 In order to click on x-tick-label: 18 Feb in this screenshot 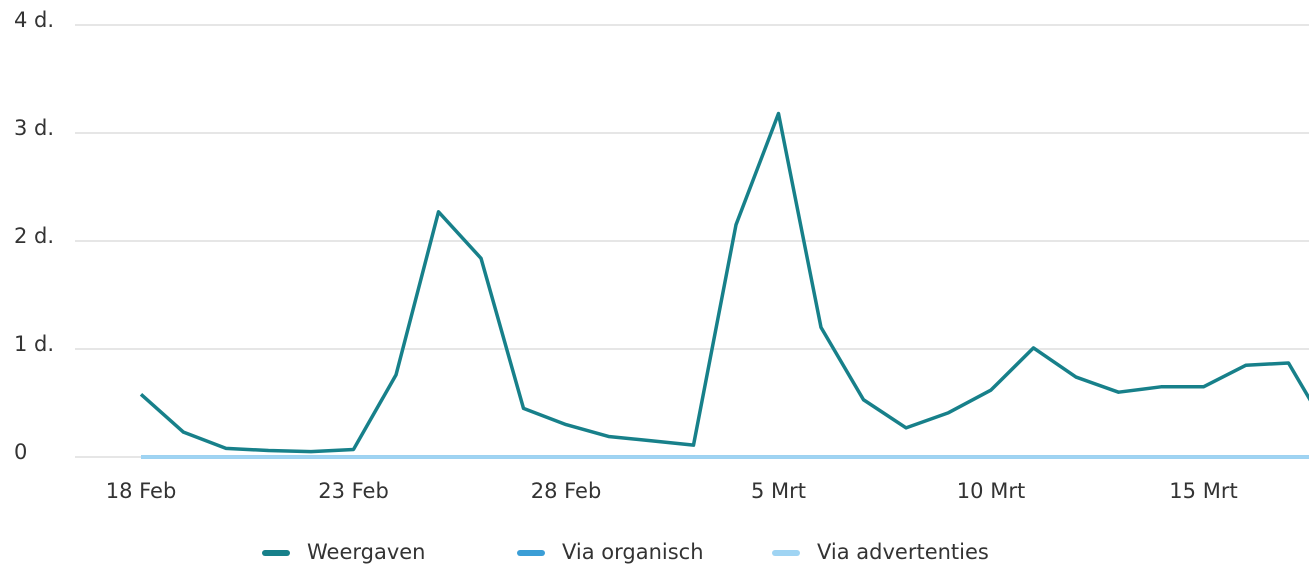, I will do `click(141, 491)`.